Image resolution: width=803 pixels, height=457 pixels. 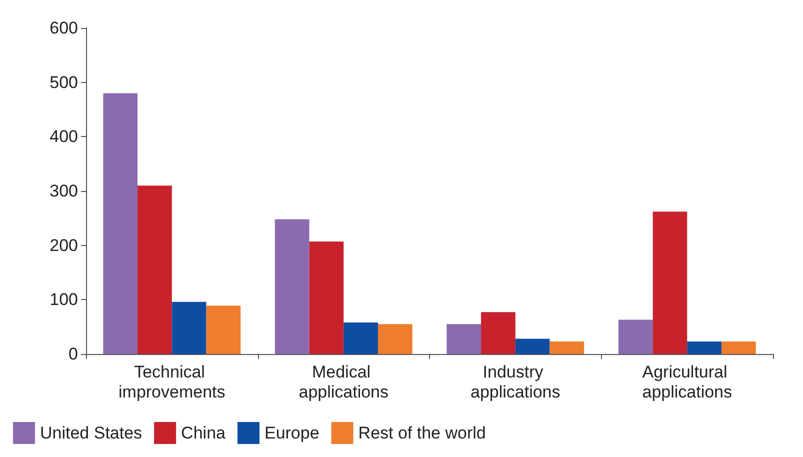 I want to click on legend-label: Europe, so click(x=292, y=433).